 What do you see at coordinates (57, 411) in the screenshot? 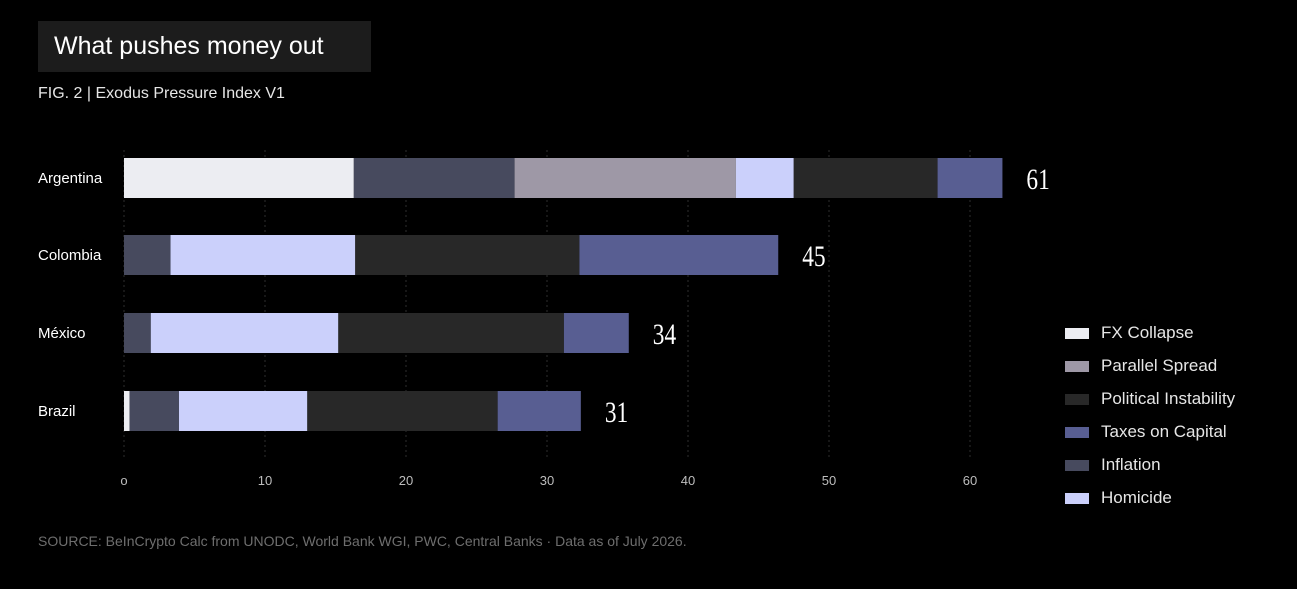
I see `row-label: Brazil` at bounding box center [57, 411].